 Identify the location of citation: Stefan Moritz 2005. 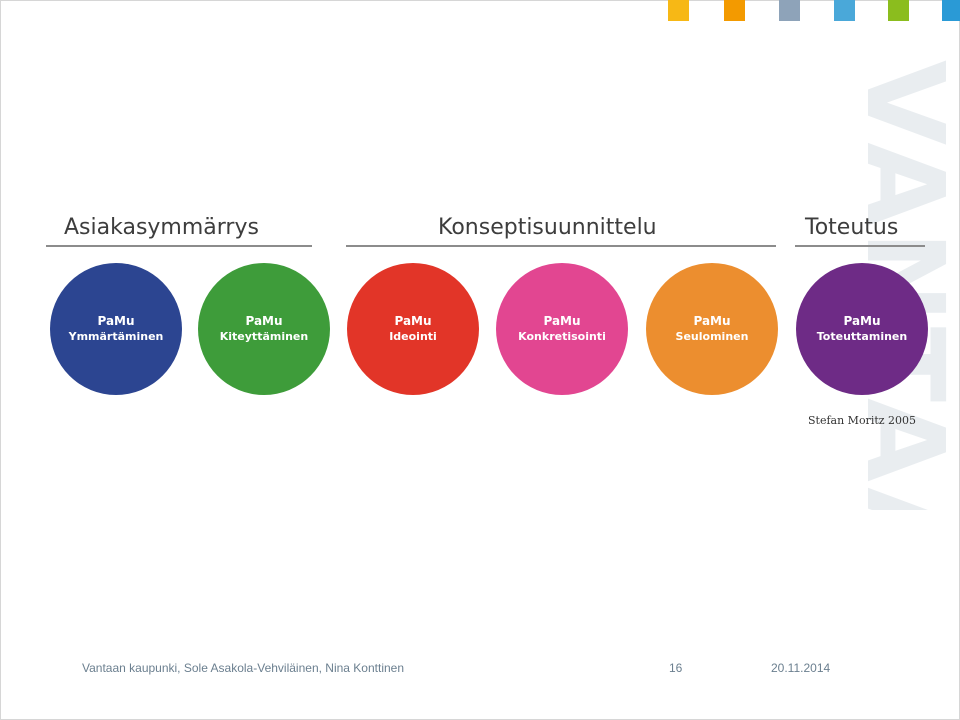
(862, 420).